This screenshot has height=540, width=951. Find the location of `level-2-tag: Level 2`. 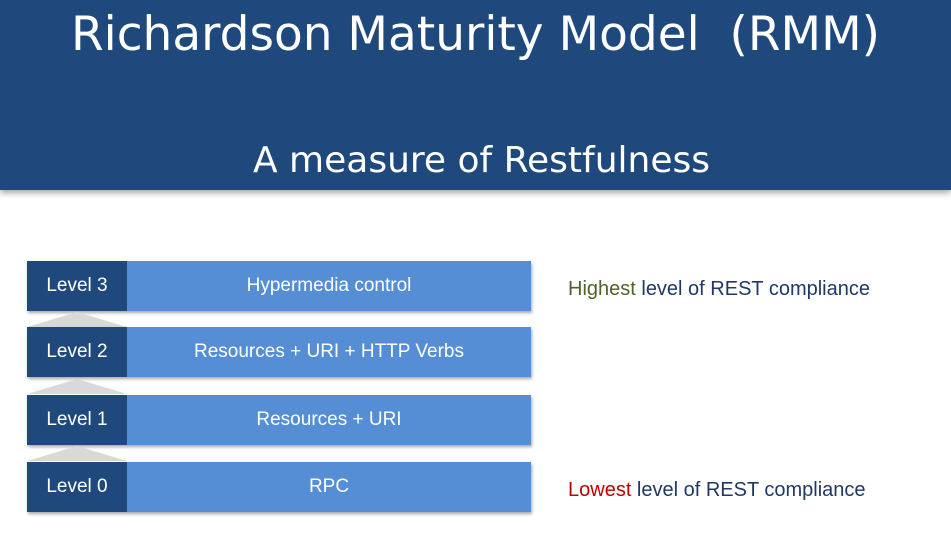

level-2-tag: Level 2 is located at coordinates (77, 352).